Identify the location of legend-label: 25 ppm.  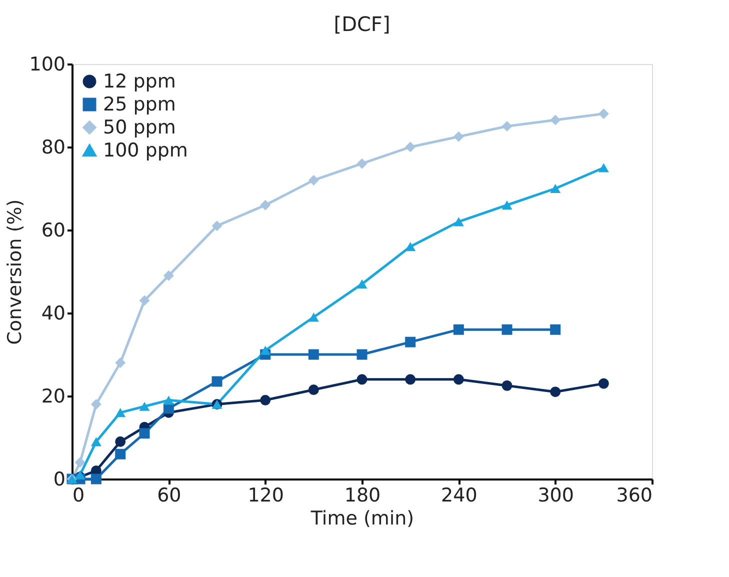
(139, 105).